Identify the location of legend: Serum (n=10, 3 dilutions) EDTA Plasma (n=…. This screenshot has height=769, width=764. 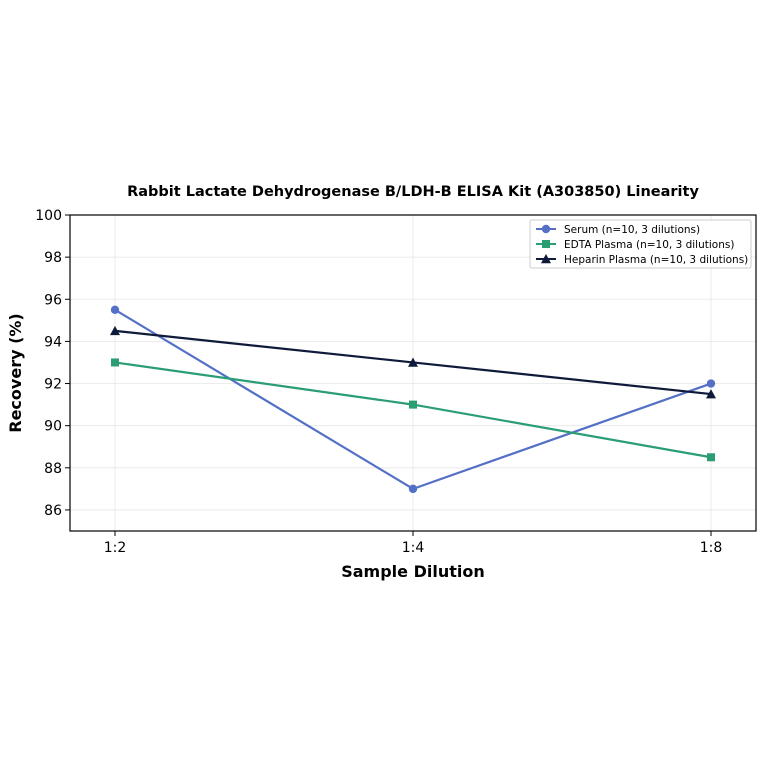
(640, 244).